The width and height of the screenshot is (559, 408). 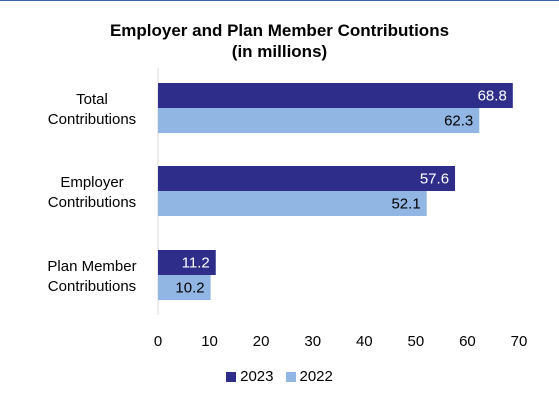 I want to click on chart-subtitle: (in millions), so click(x=279, y=51).